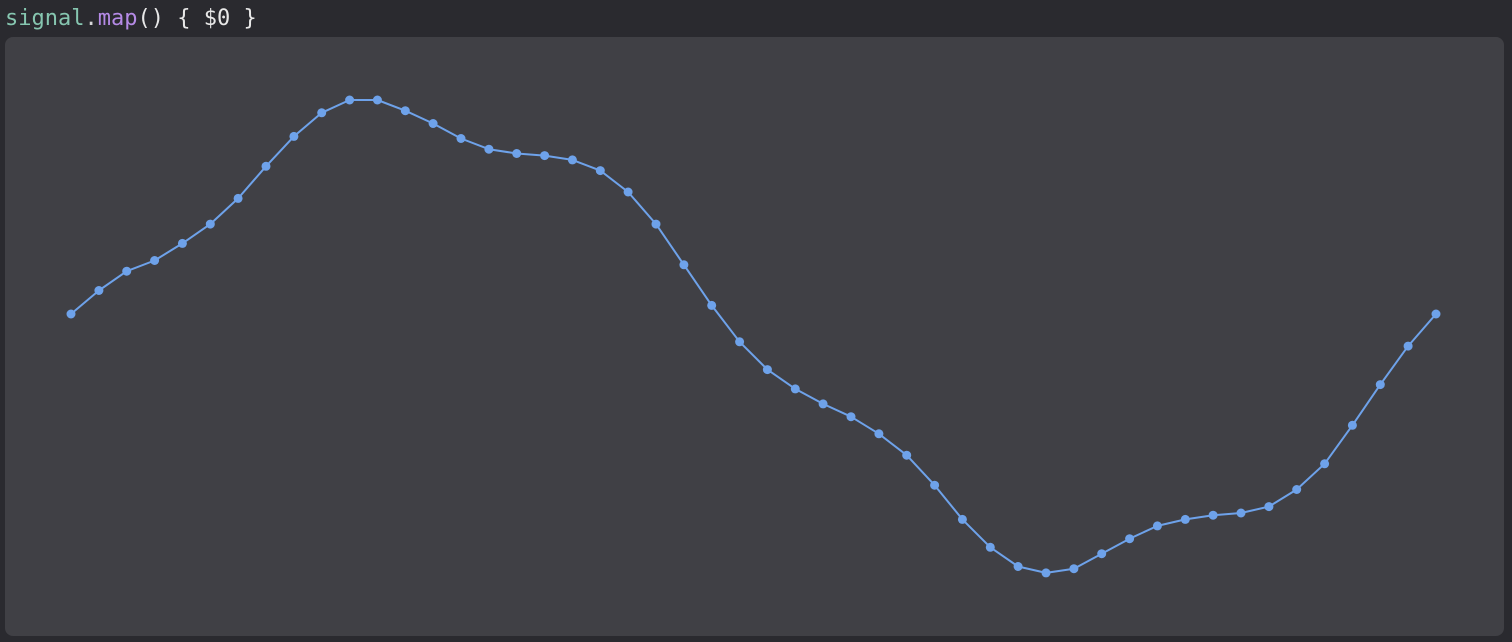  I want to click on code-method: map, so click(117, 18).